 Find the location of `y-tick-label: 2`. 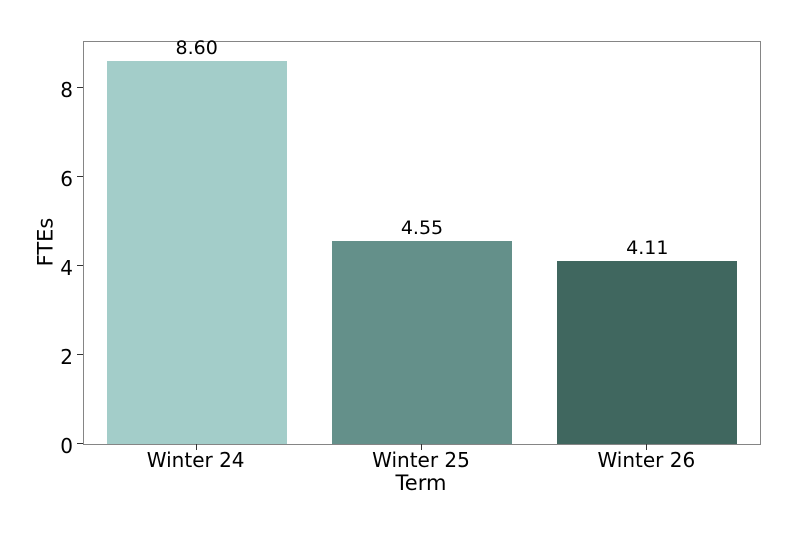

y-tick-label: 2 is located at coordinates (66, 356).